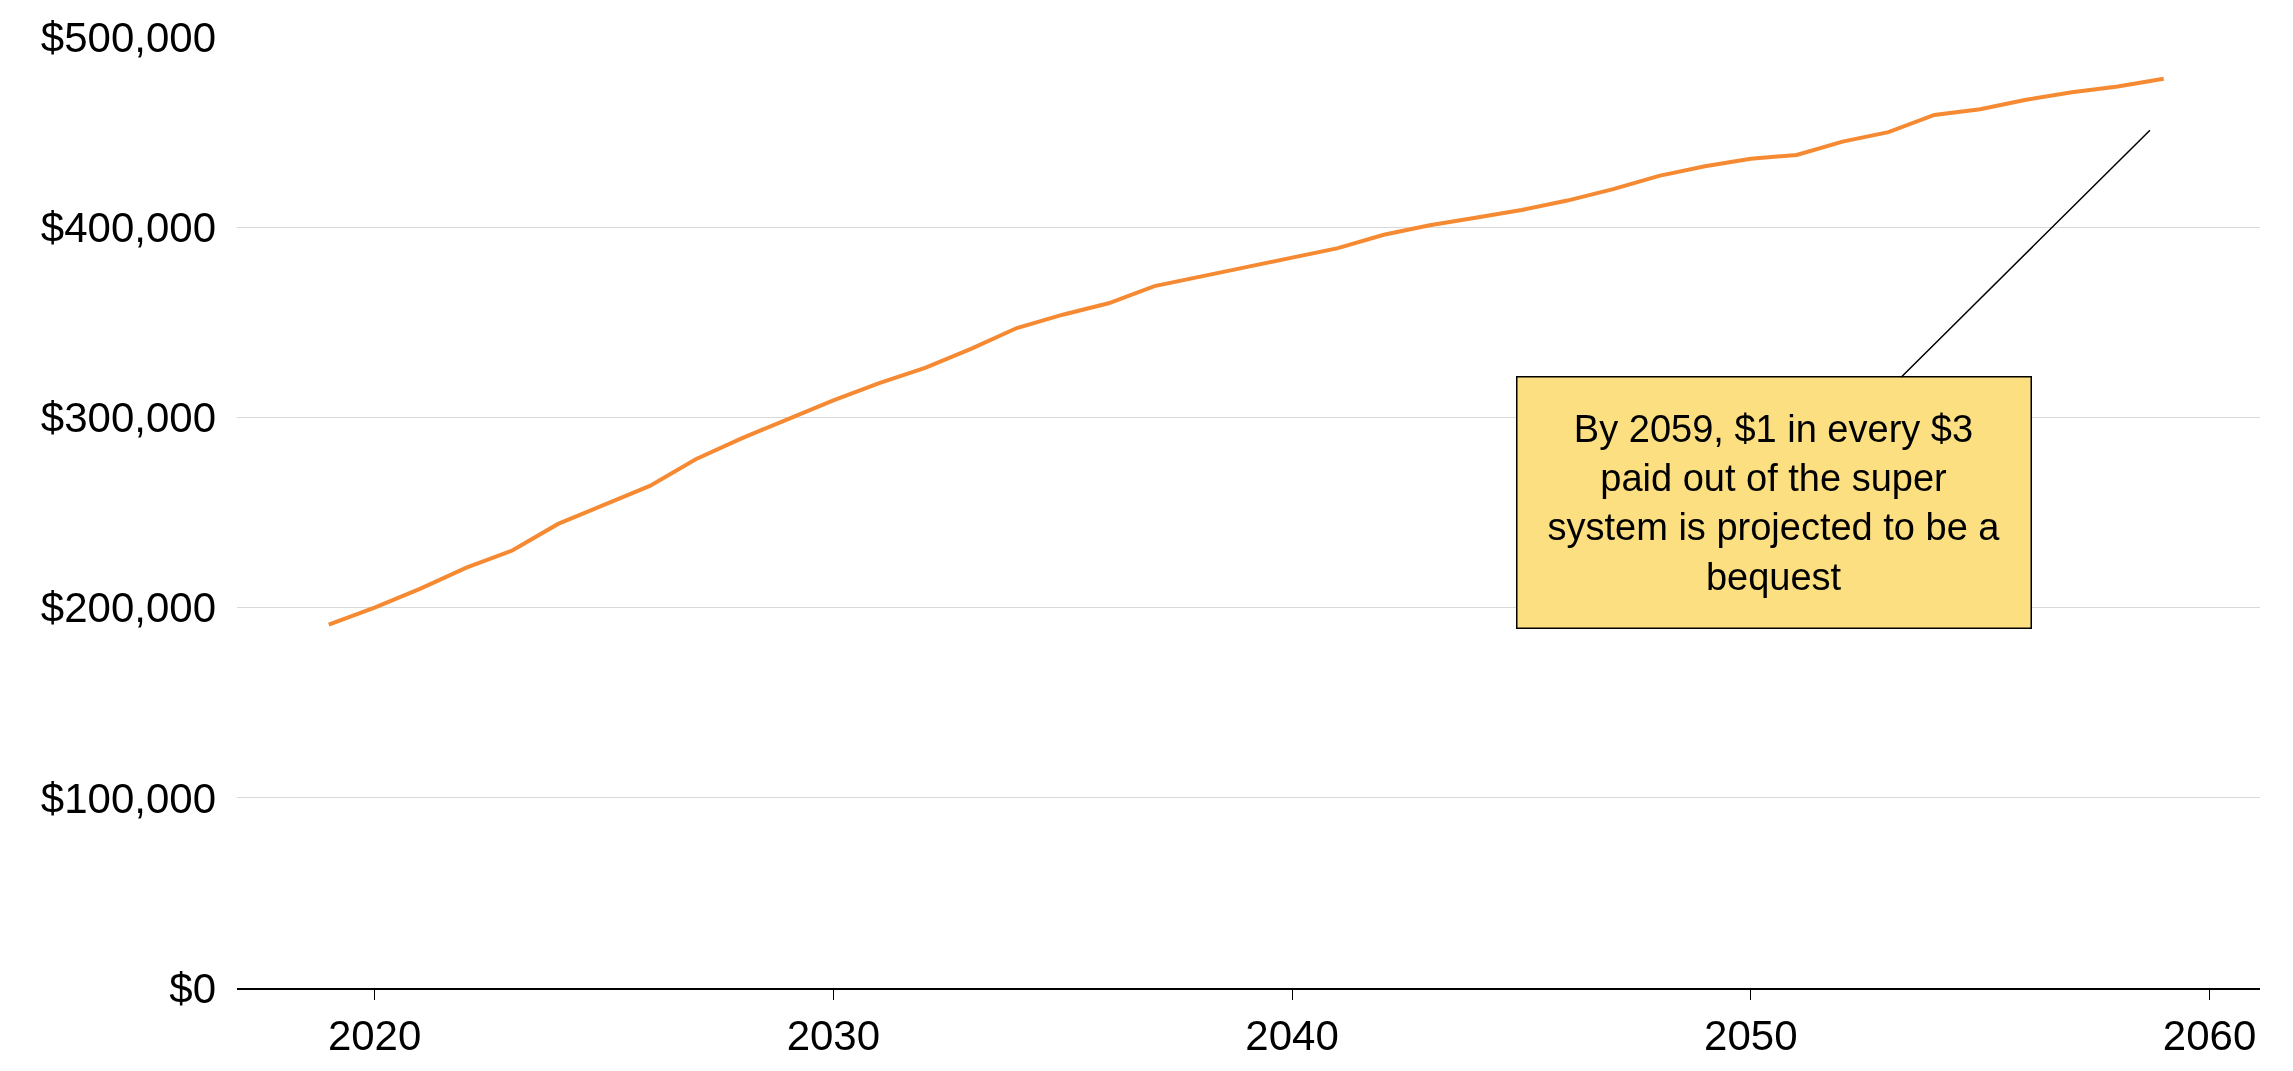  I want to click on x-tick-label: 2050, so click(1751, 1036).